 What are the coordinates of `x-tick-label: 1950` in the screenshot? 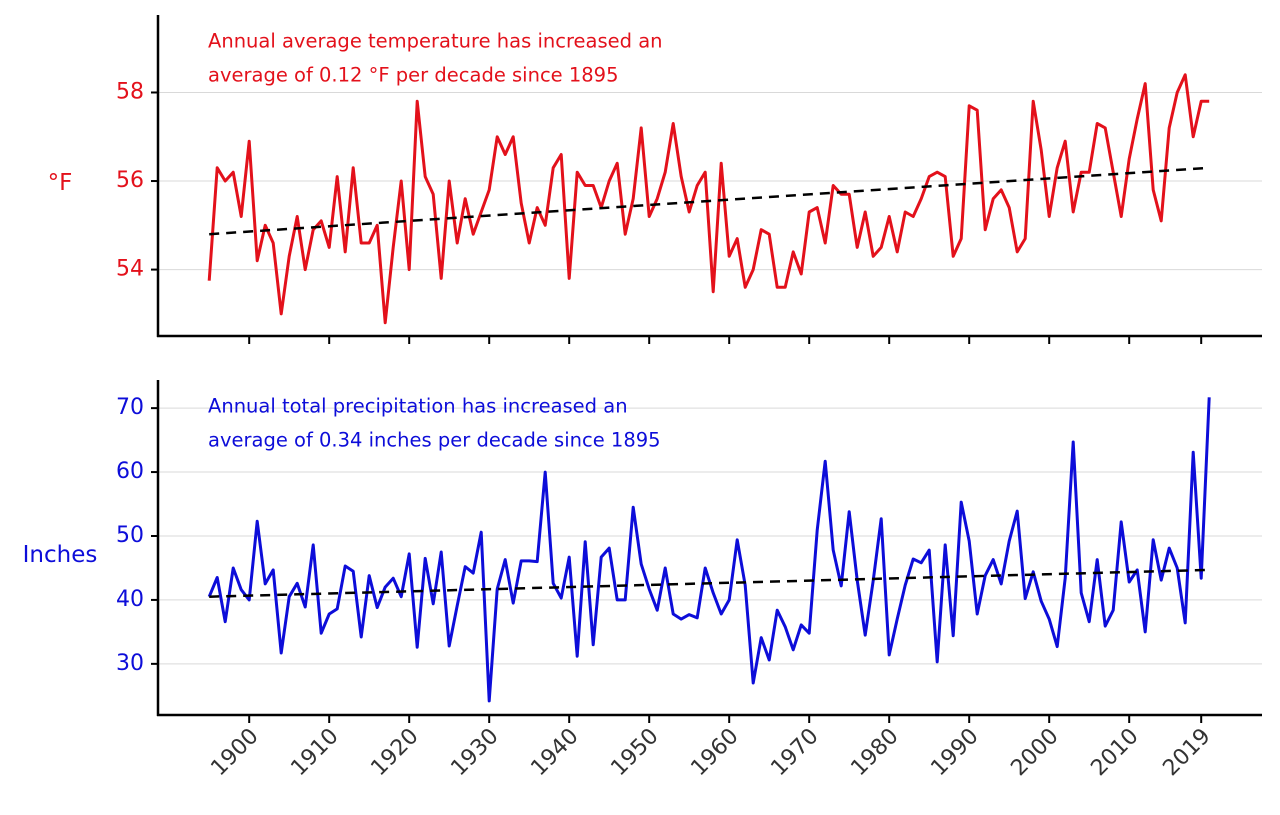 It's located at (634, 752).